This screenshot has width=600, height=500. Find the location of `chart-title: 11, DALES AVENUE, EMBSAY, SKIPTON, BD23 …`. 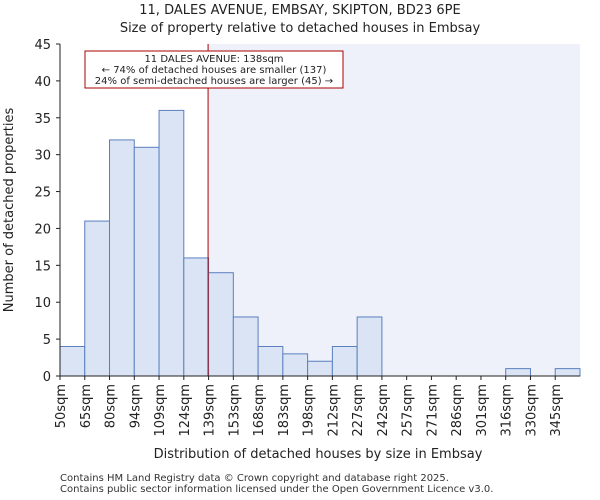

chart-title: 11, DALES AVENUE, EMBSAY, SKIPTON, BD23 … is located at coordinates (299, 10).